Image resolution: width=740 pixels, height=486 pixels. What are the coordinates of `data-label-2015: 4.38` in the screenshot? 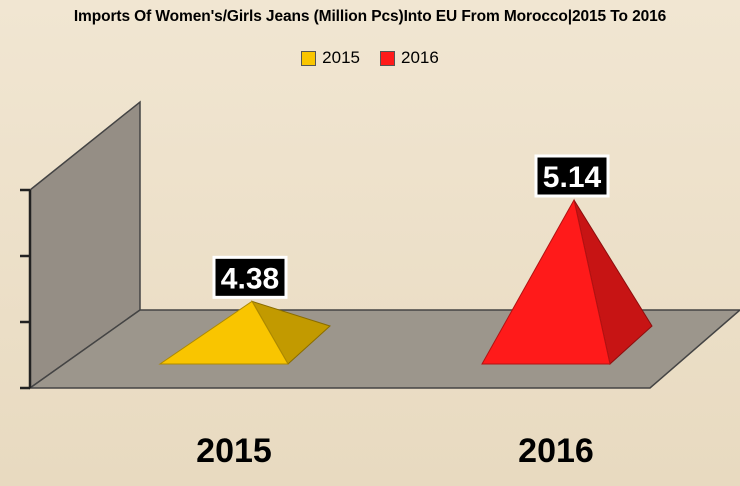 It's located at (250, 278).